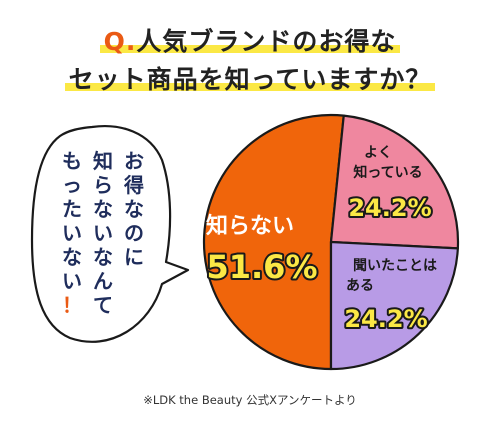 Image resolution: width=500 pixels, height=429 pixels. Describe the element at coordinates (385, 319) in the screenshot. I see `slice-3-value: 24.2%` at that location.